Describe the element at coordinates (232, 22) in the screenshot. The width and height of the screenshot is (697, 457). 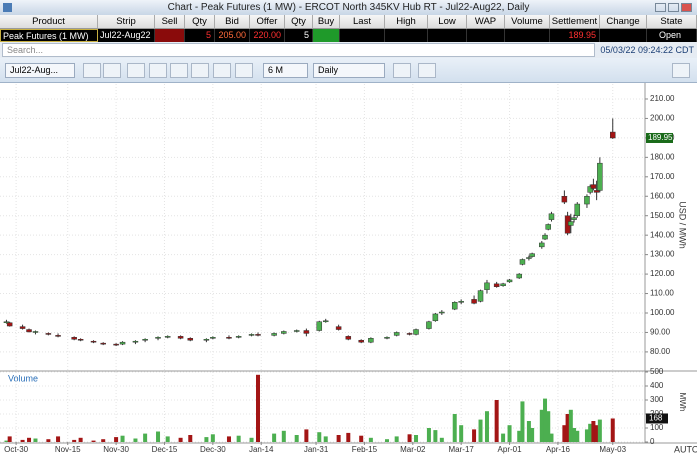
I see `column-header: Bid` at that location.